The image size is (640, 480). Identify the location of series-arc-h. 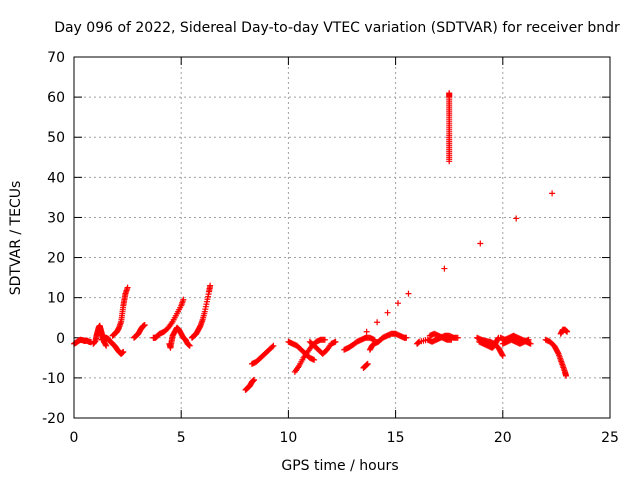
(201, 311).